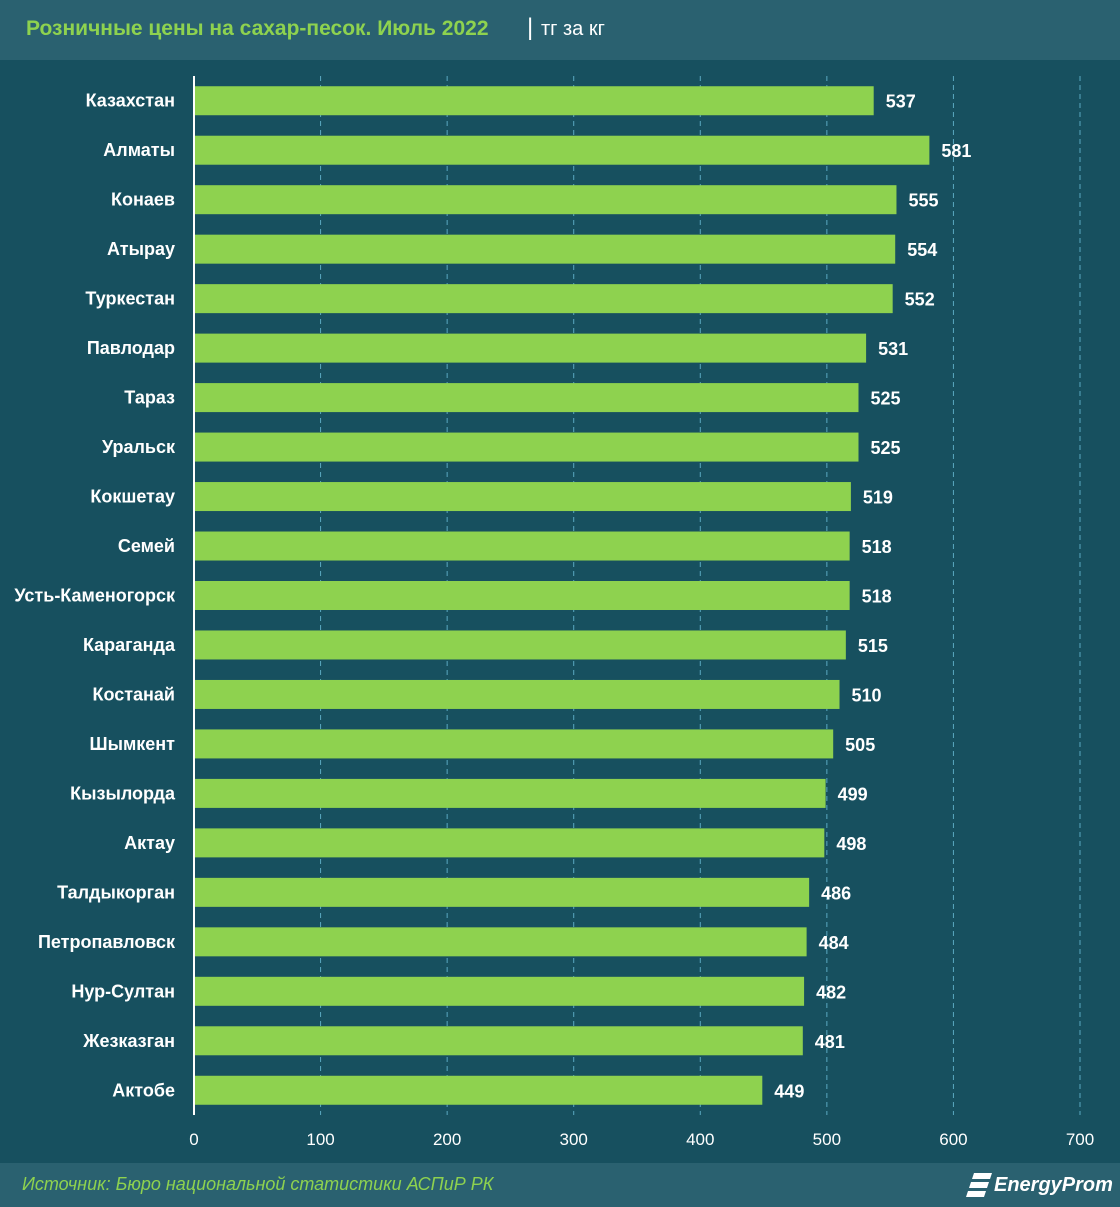  What do you see at coordinates (133, 744) in the screenshot?
I see `category-label: Шымкент` at bounding box center [133, 744].